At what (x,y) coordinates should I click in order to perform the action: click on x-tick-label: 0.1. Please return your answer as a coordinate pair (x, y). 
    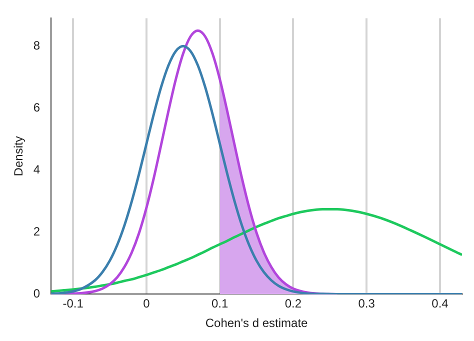
    Looking at the image, I should click on (220, 303).